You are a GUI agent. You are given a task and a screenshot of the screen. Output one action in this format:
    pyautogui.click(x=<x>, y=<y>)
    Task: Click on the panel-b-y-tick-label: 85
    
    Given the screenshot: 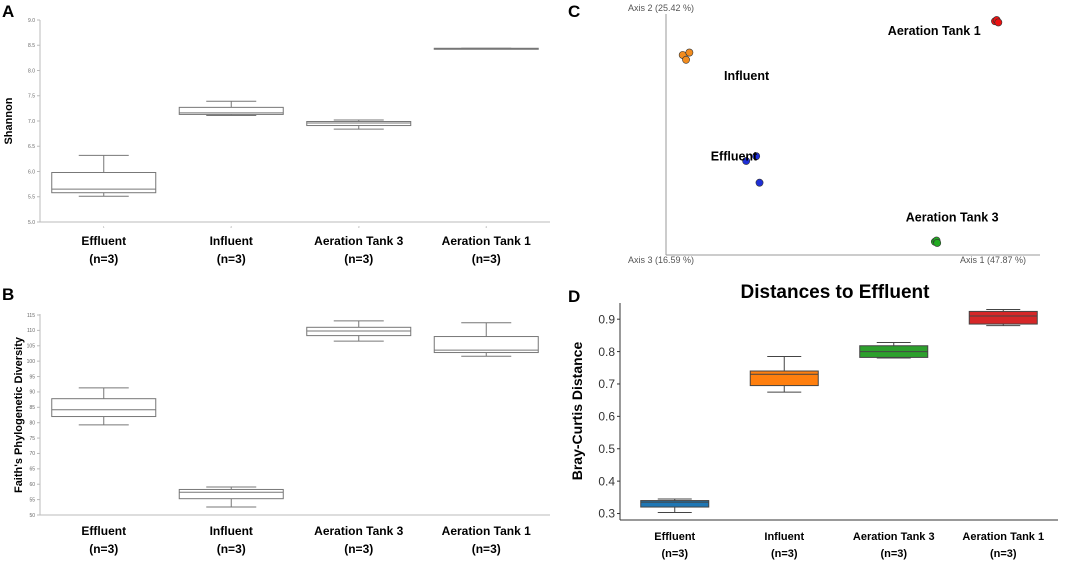 What is the action you would take?
    pyautogui.click(x=32, y=408)
    